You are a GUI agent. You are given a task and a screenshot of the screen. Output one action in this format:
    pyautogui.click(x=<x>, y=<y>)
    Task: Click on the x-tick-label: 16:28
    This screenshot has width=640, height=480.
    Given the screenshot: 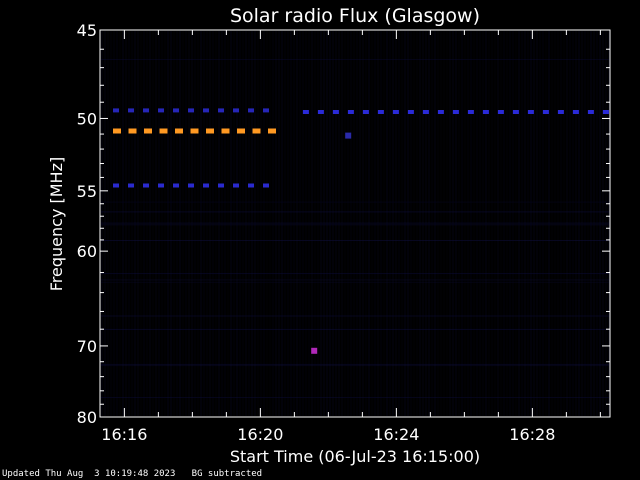 What is the action you would take?
    pyautogui.click(x=532, y=434)
    